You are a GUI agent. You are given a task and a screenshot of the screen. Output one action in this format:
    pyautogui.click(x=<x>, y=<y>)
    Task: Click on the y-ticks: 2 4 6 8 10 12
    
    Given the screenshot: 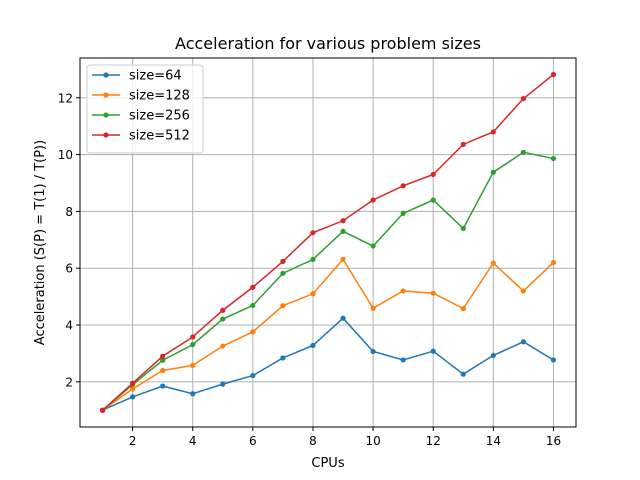 What is the action you would take?
    pyautogui.click(x=69, y=240)
    